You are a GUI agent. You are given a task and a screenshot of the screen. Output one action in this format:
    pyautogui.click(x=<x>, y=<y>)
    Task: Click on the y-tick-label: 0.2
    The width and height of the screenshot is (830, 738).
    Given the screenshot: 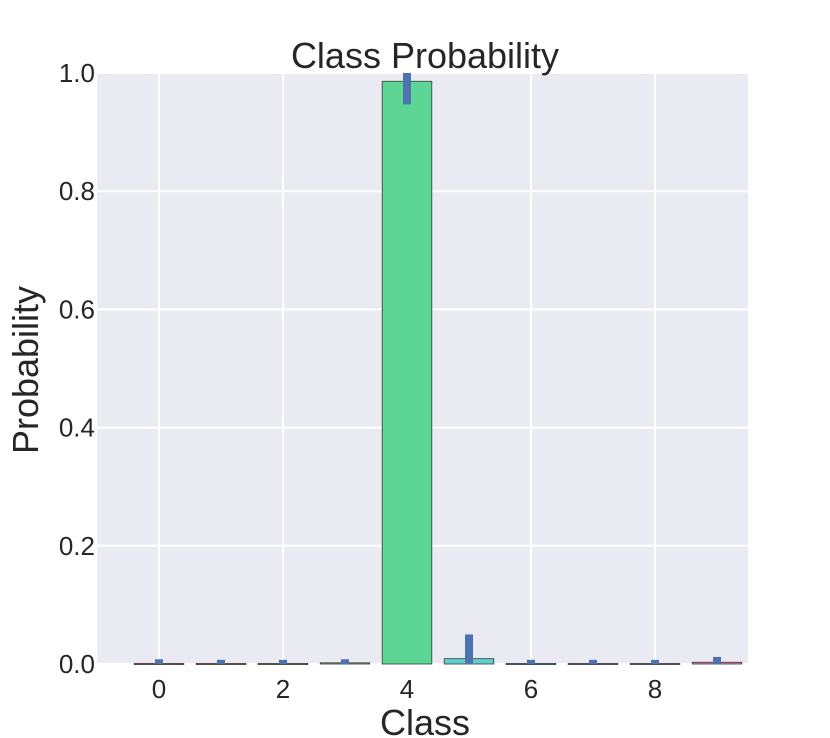 What is the action you would take?
    pyautogui.click(x=77, y=546)
    